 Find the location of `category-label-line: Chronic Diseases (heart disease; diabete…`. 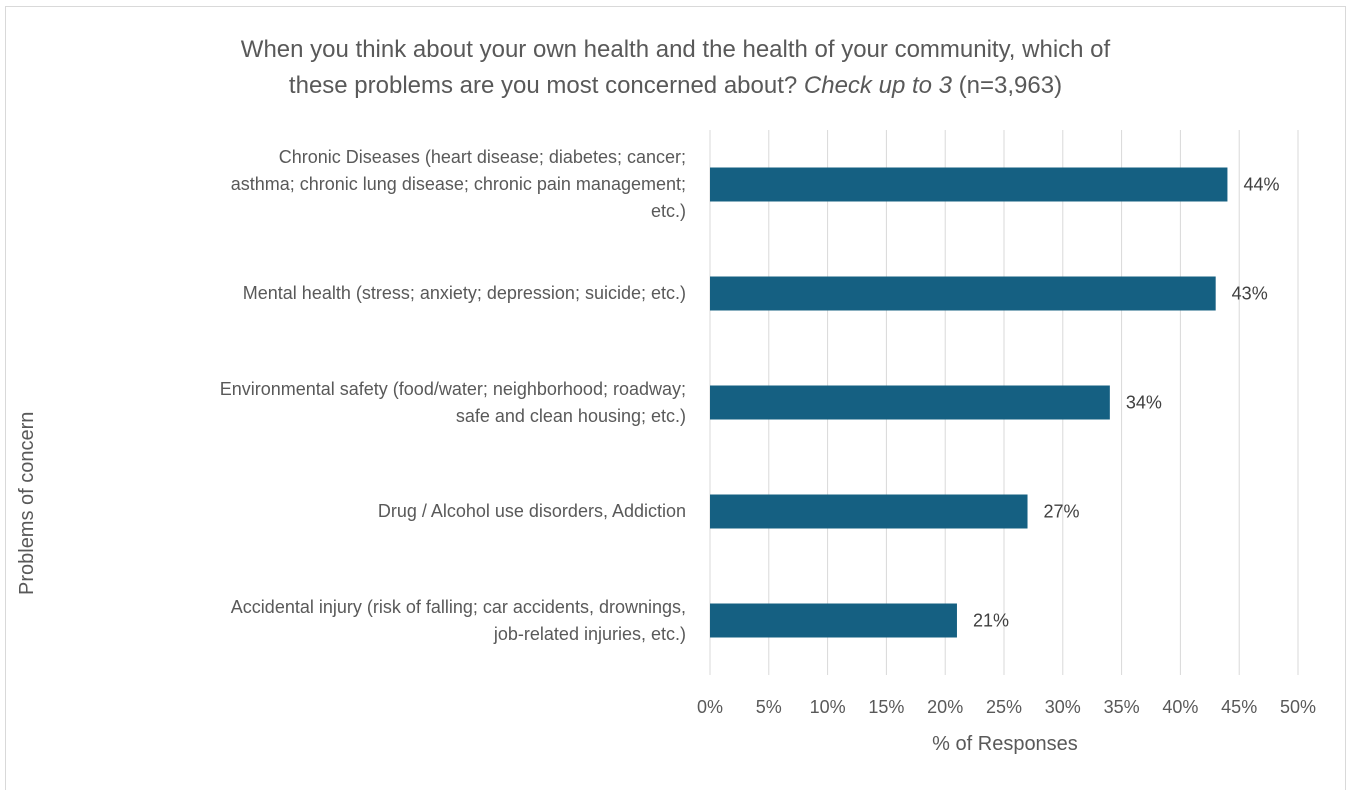

category-label-line: Chronic Diseases (heart disease; diabete… is located at coordinates (482, 157).